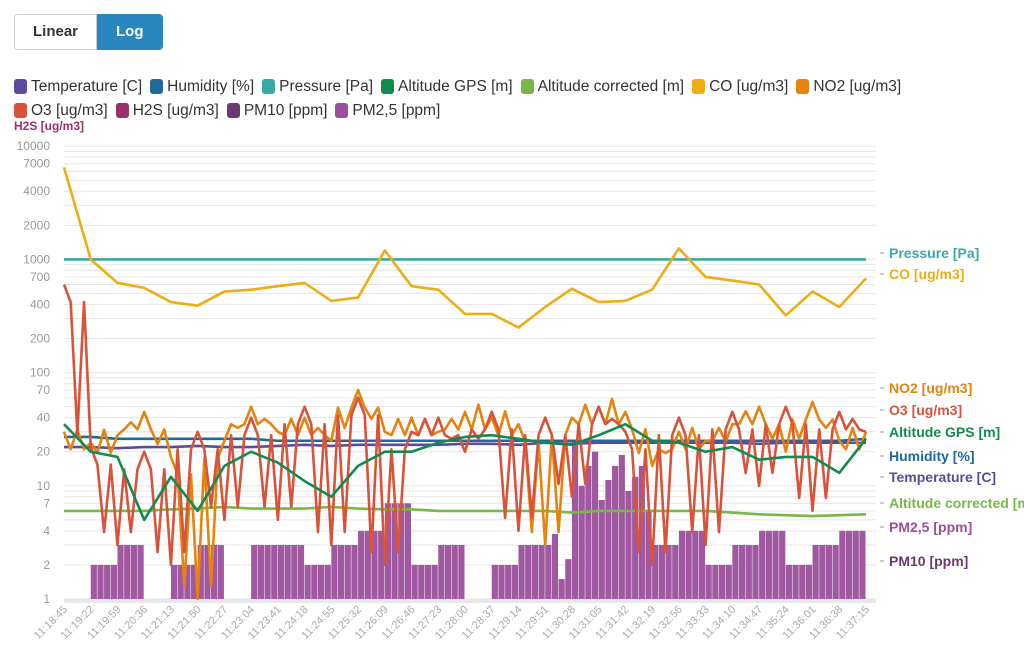 Image resolution: width=1024 pixels, height=654 pixels. What do you see at coordinates (934, 253) in the screenshot?
I see `series-end-label: Pressure [Pa]` at bounding box center [934, 253].